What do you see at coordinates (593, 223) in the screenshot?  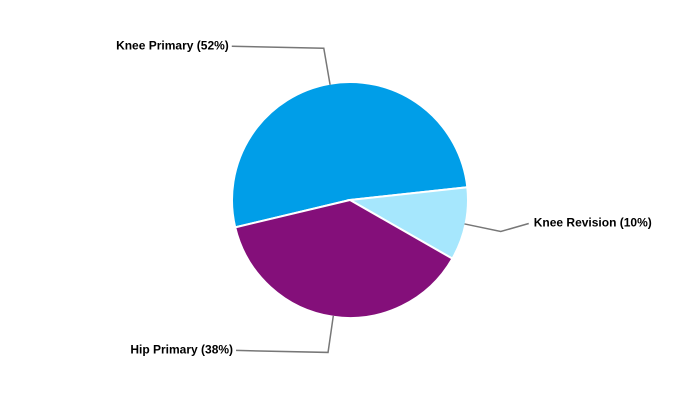 I see `slice-label: Knee Revision (10%)` at bounding box center [593, 223].